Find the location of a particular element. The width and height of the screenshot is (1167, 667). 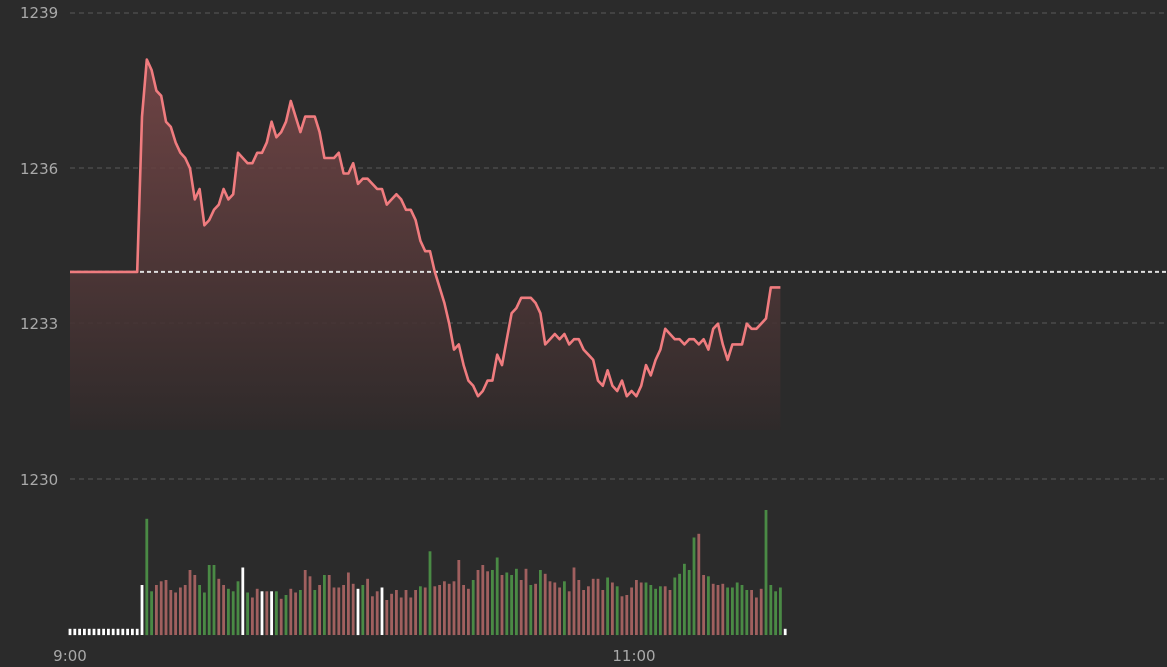

y-axis-ticks: 1239 1236 1233 1230 is located at coordinates (39, 246).